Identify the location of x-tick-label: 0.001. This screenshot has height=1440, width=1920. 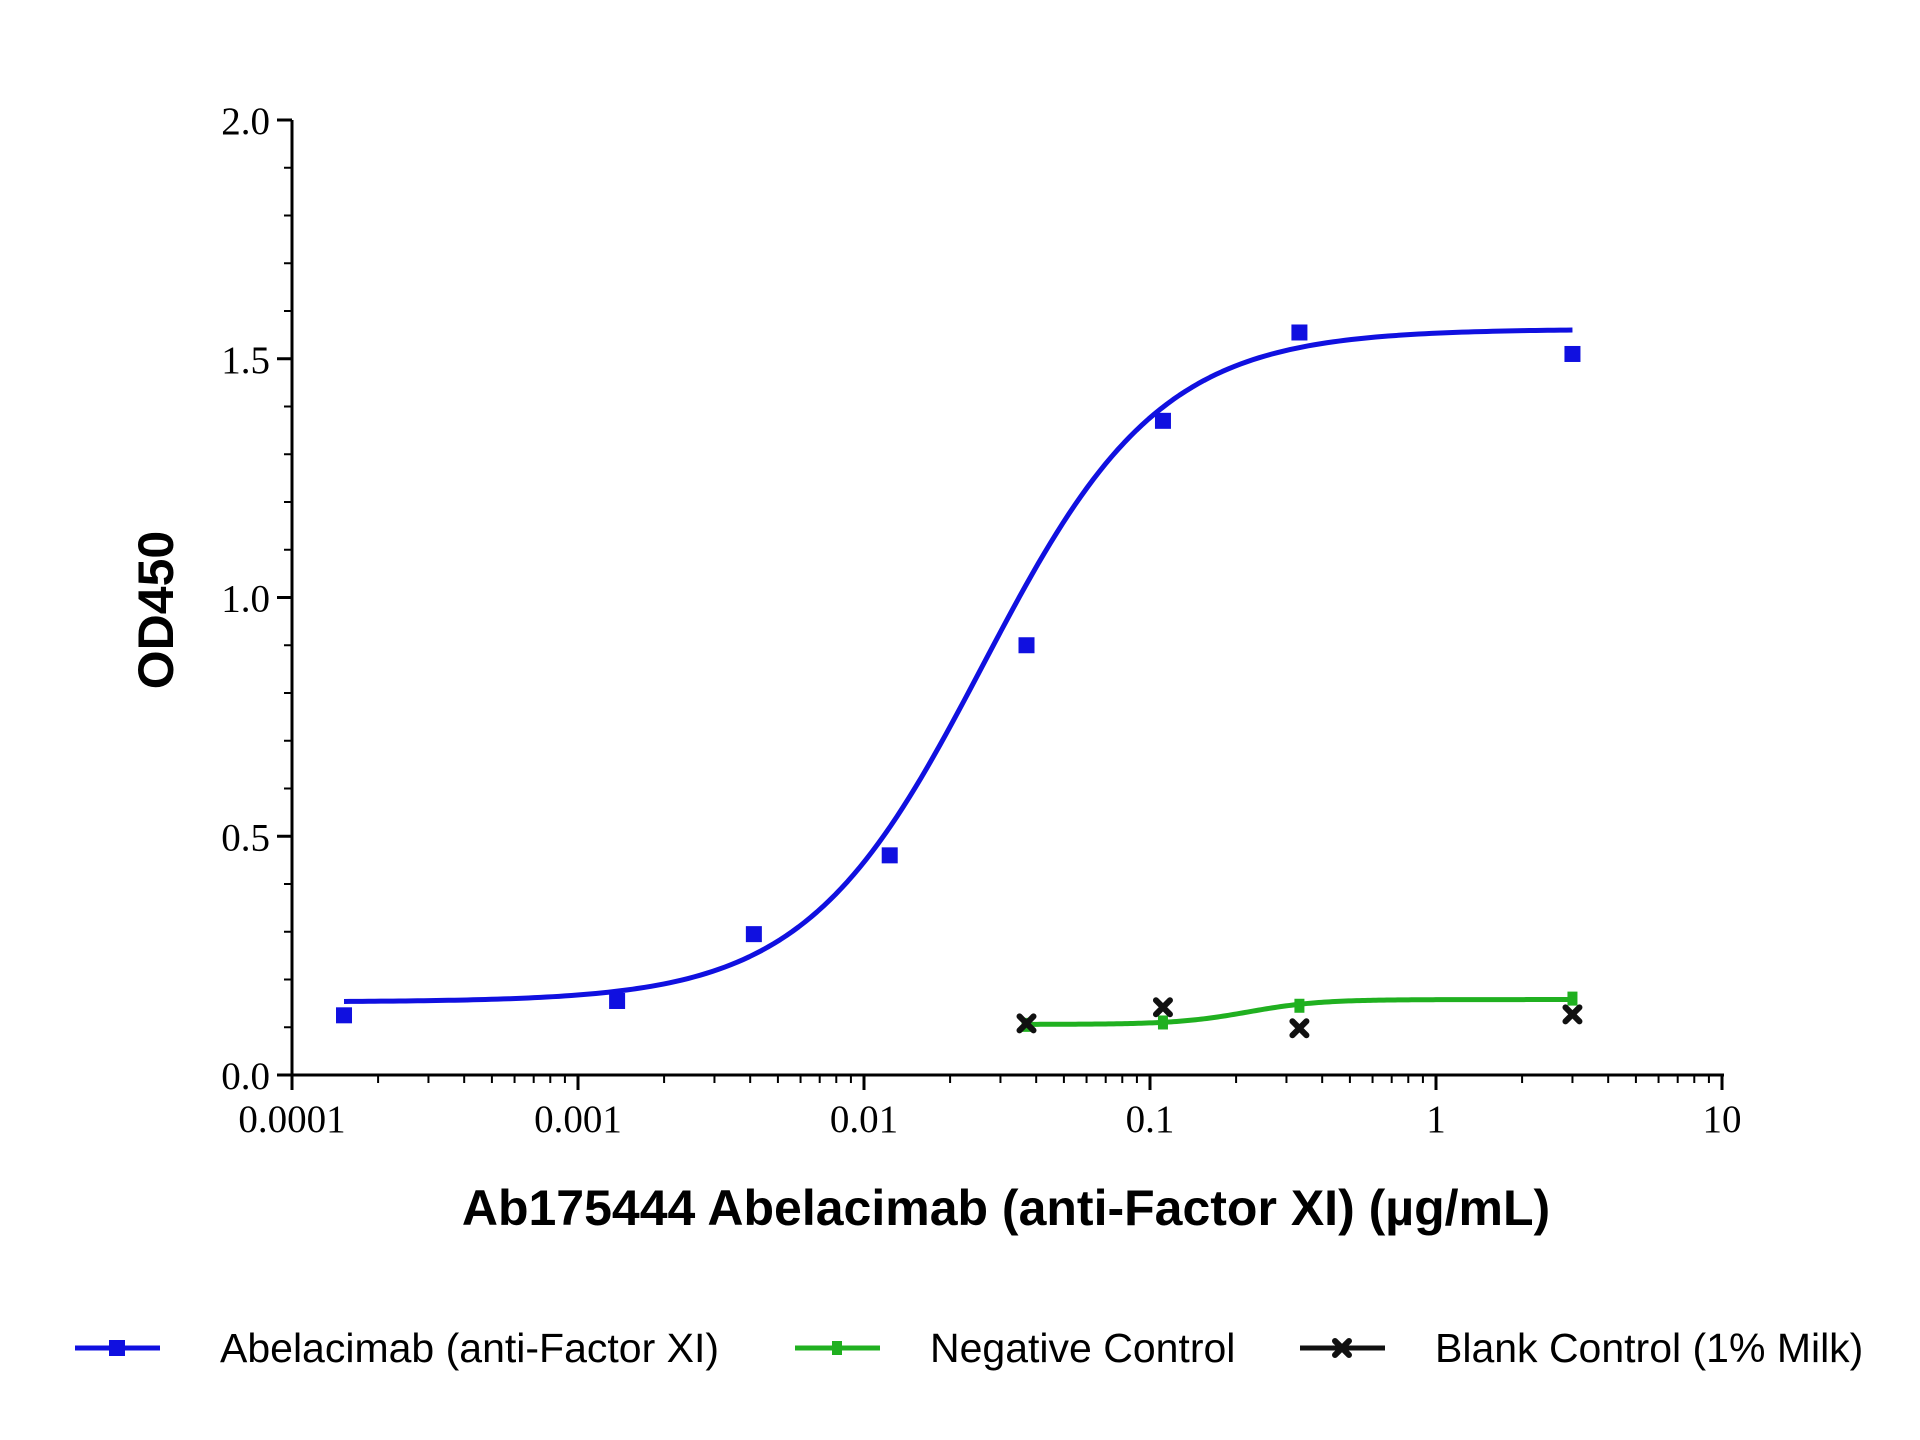
(578, 1119).